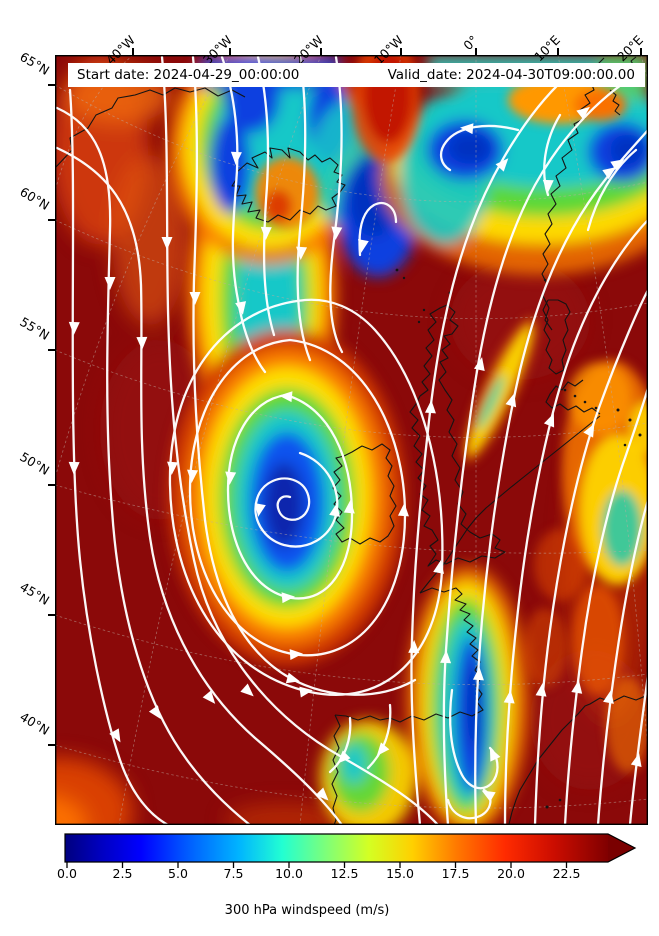  I want to click on colorbar-tick-label: 10.0, so click(289, 873).